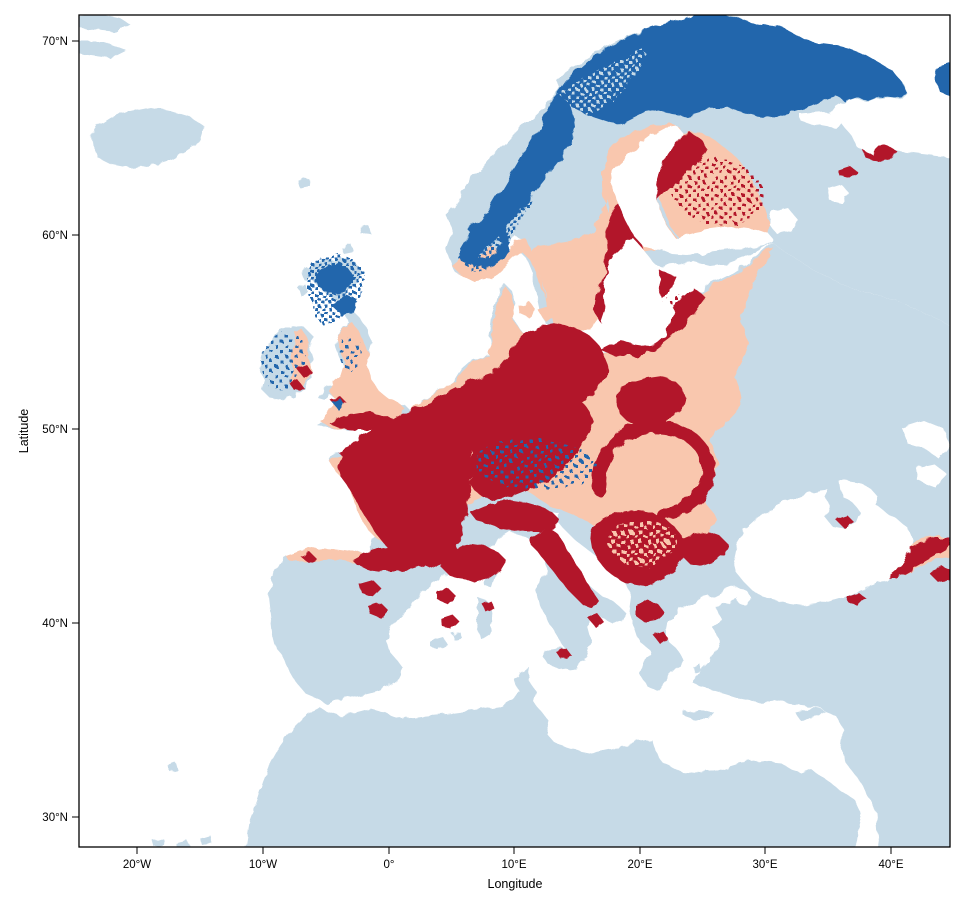 Image resolution: width=980 pixels, height=900 pixels. I want to click on data-red-poland, so click(549, 374).